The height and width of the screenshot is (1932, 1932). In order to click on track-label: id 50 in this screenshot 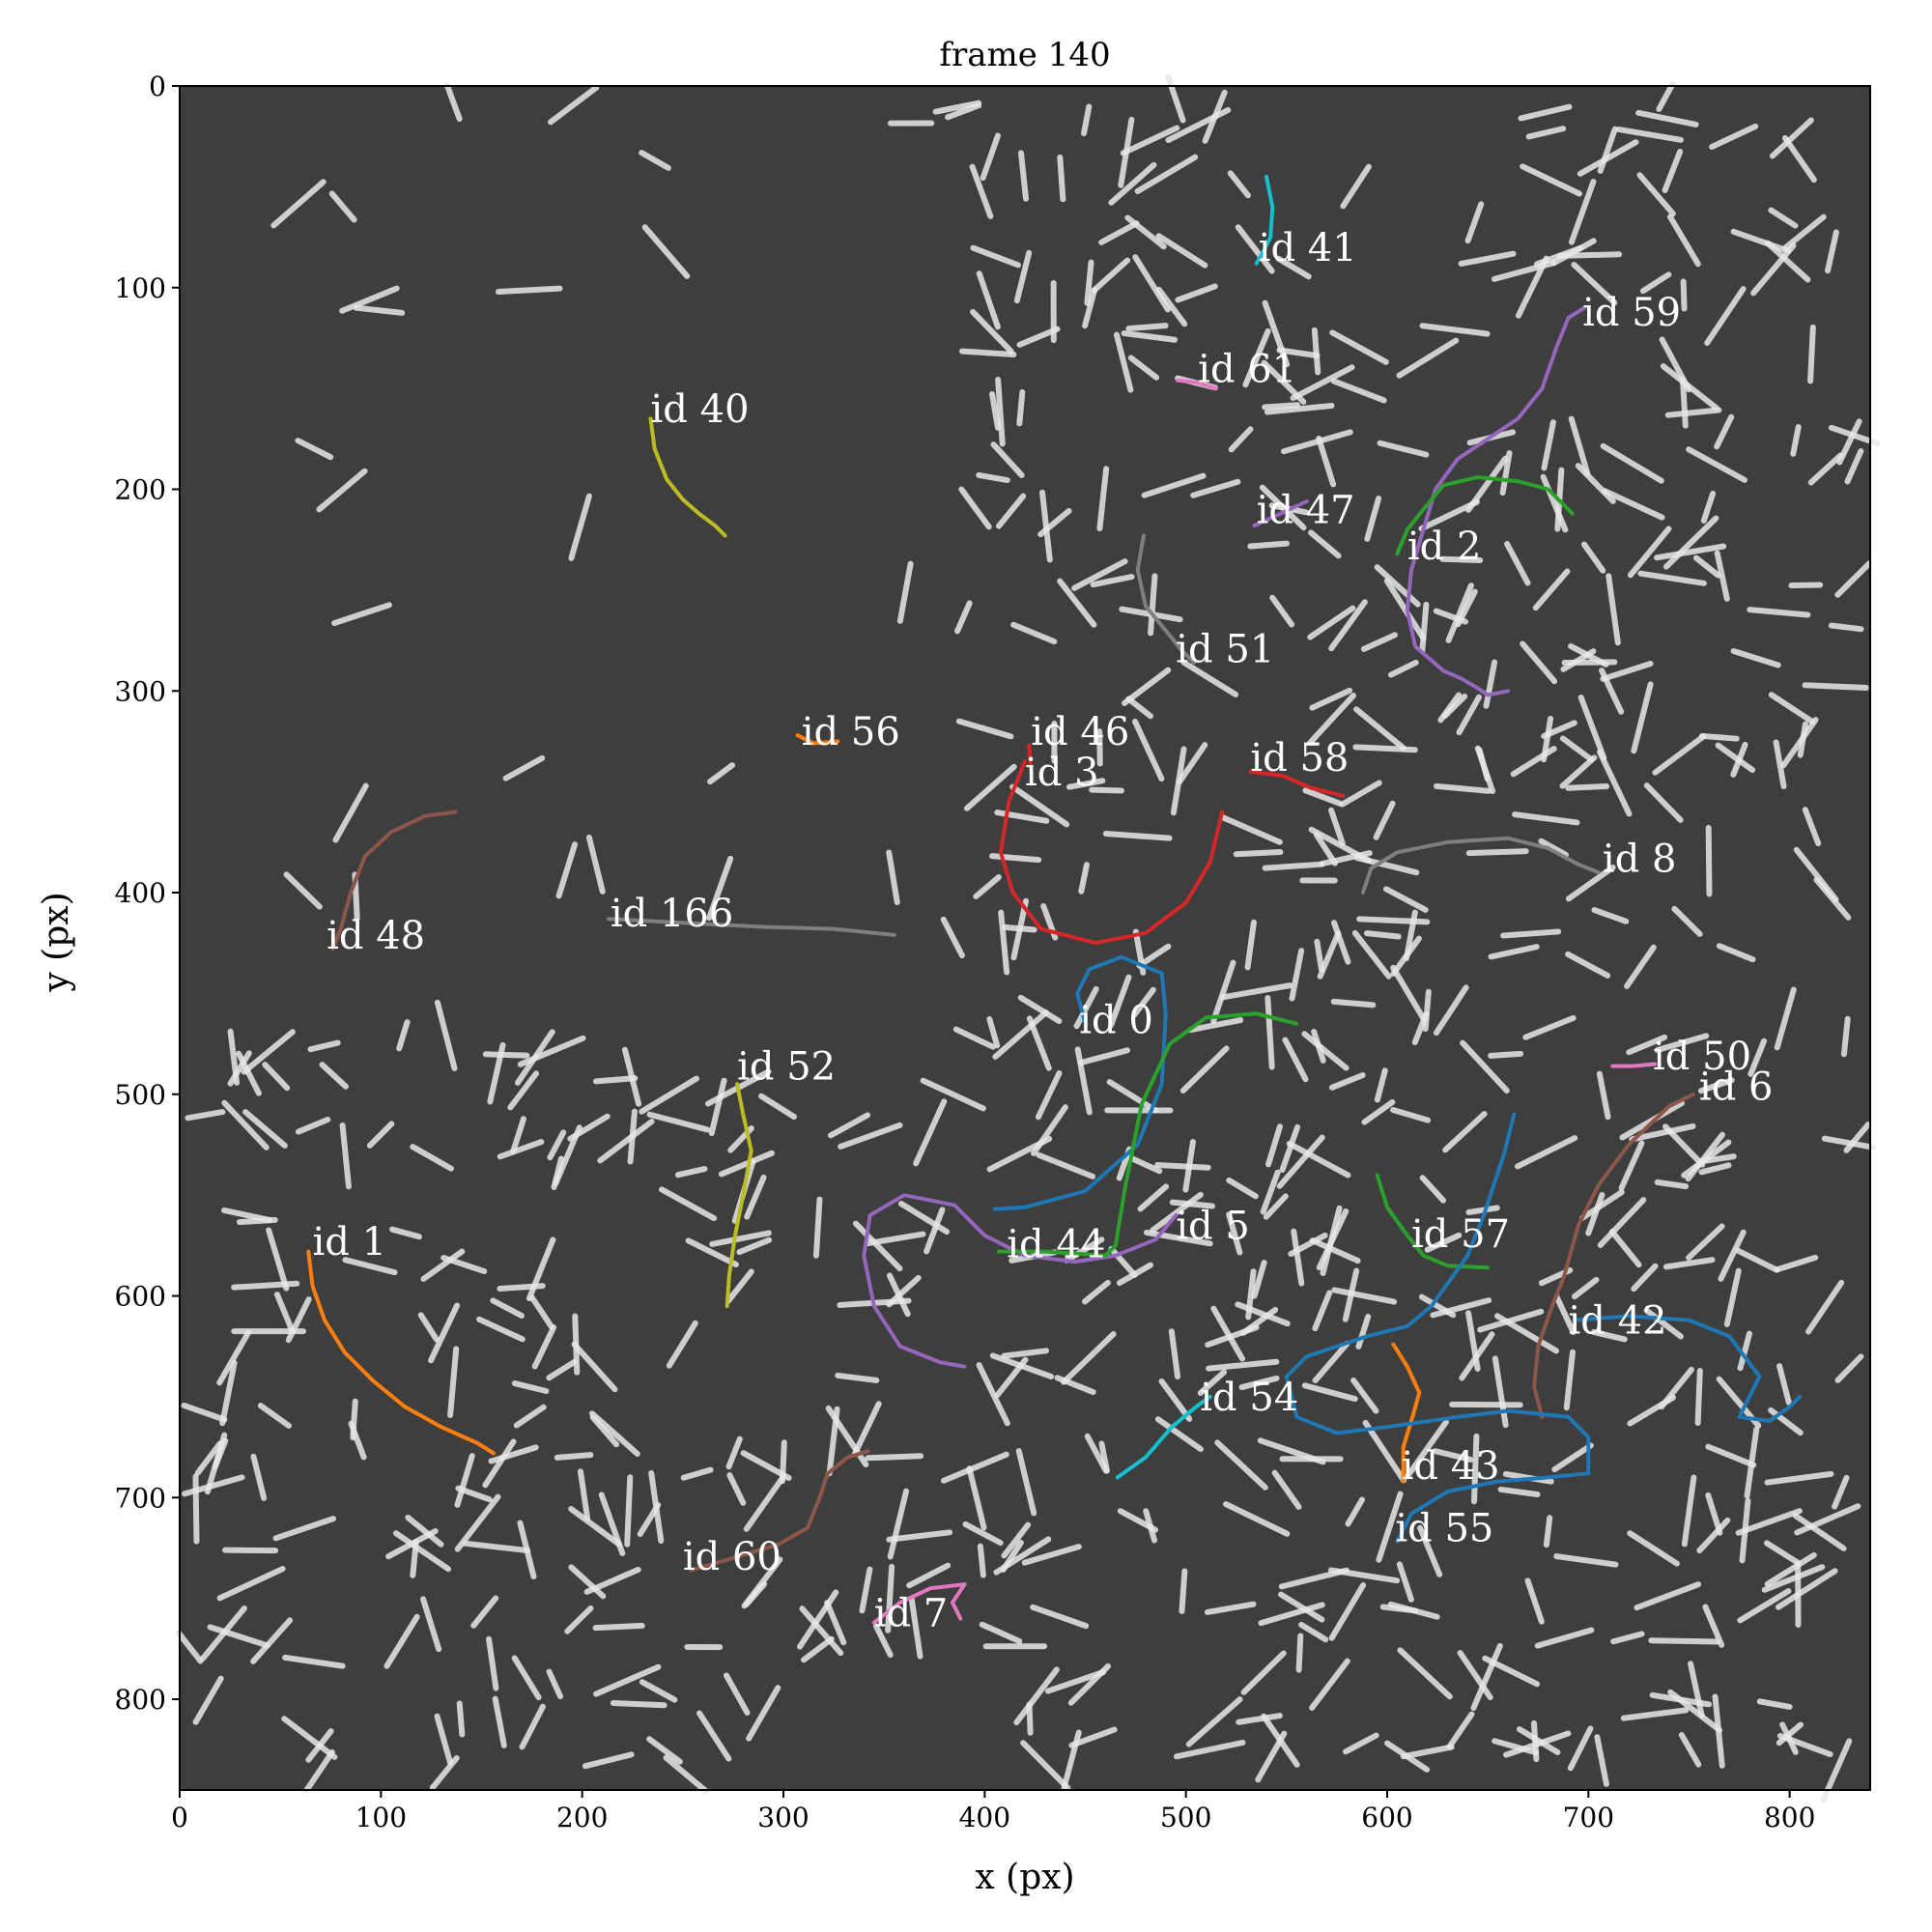, I will do `click(1702, 1057)`.